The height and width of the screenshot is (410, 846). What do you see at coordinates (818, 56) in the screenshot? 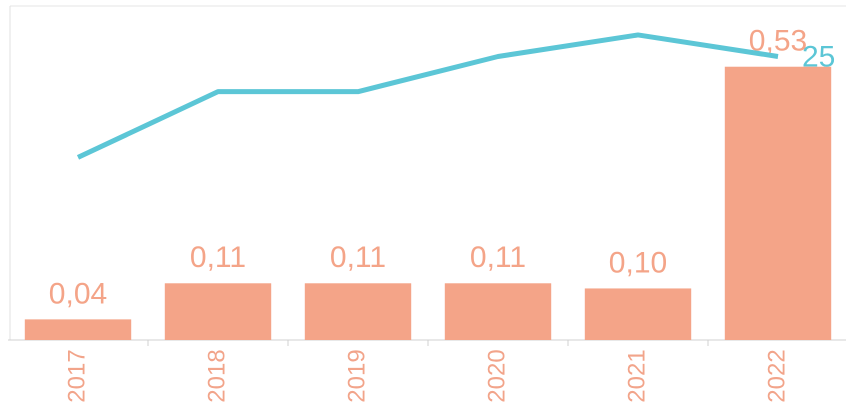
I see `line-value-label: 25` at bounding box center [818, 56].